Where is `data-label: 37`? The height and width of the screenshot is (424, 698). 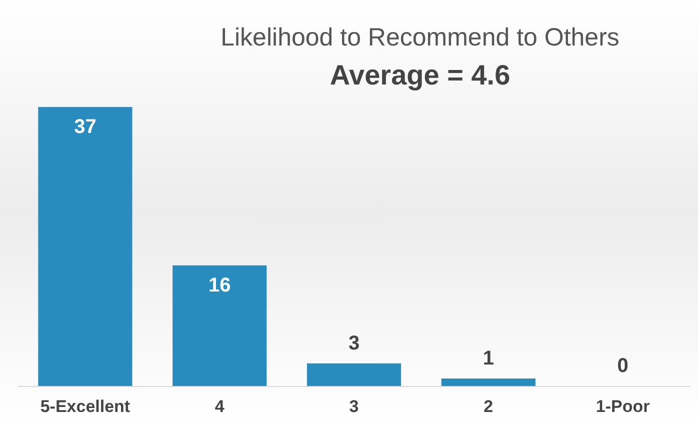
data-label: 37 is located at coordinates (85, 127).